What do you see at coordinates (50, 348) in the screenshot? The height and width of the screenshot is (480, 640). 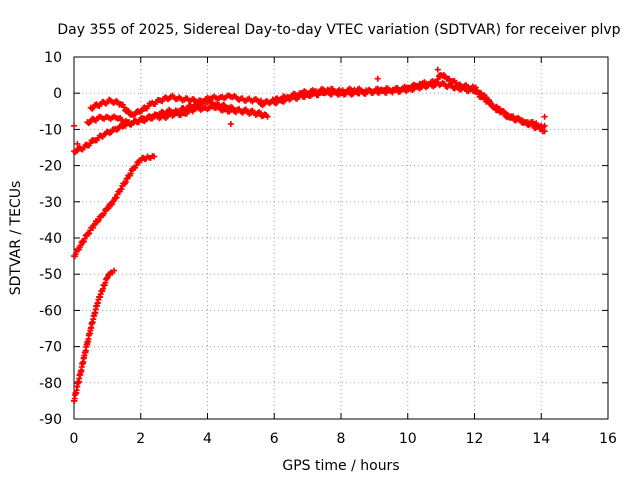 I see `y-tick-label: -70` at bounding box center [50, 348].